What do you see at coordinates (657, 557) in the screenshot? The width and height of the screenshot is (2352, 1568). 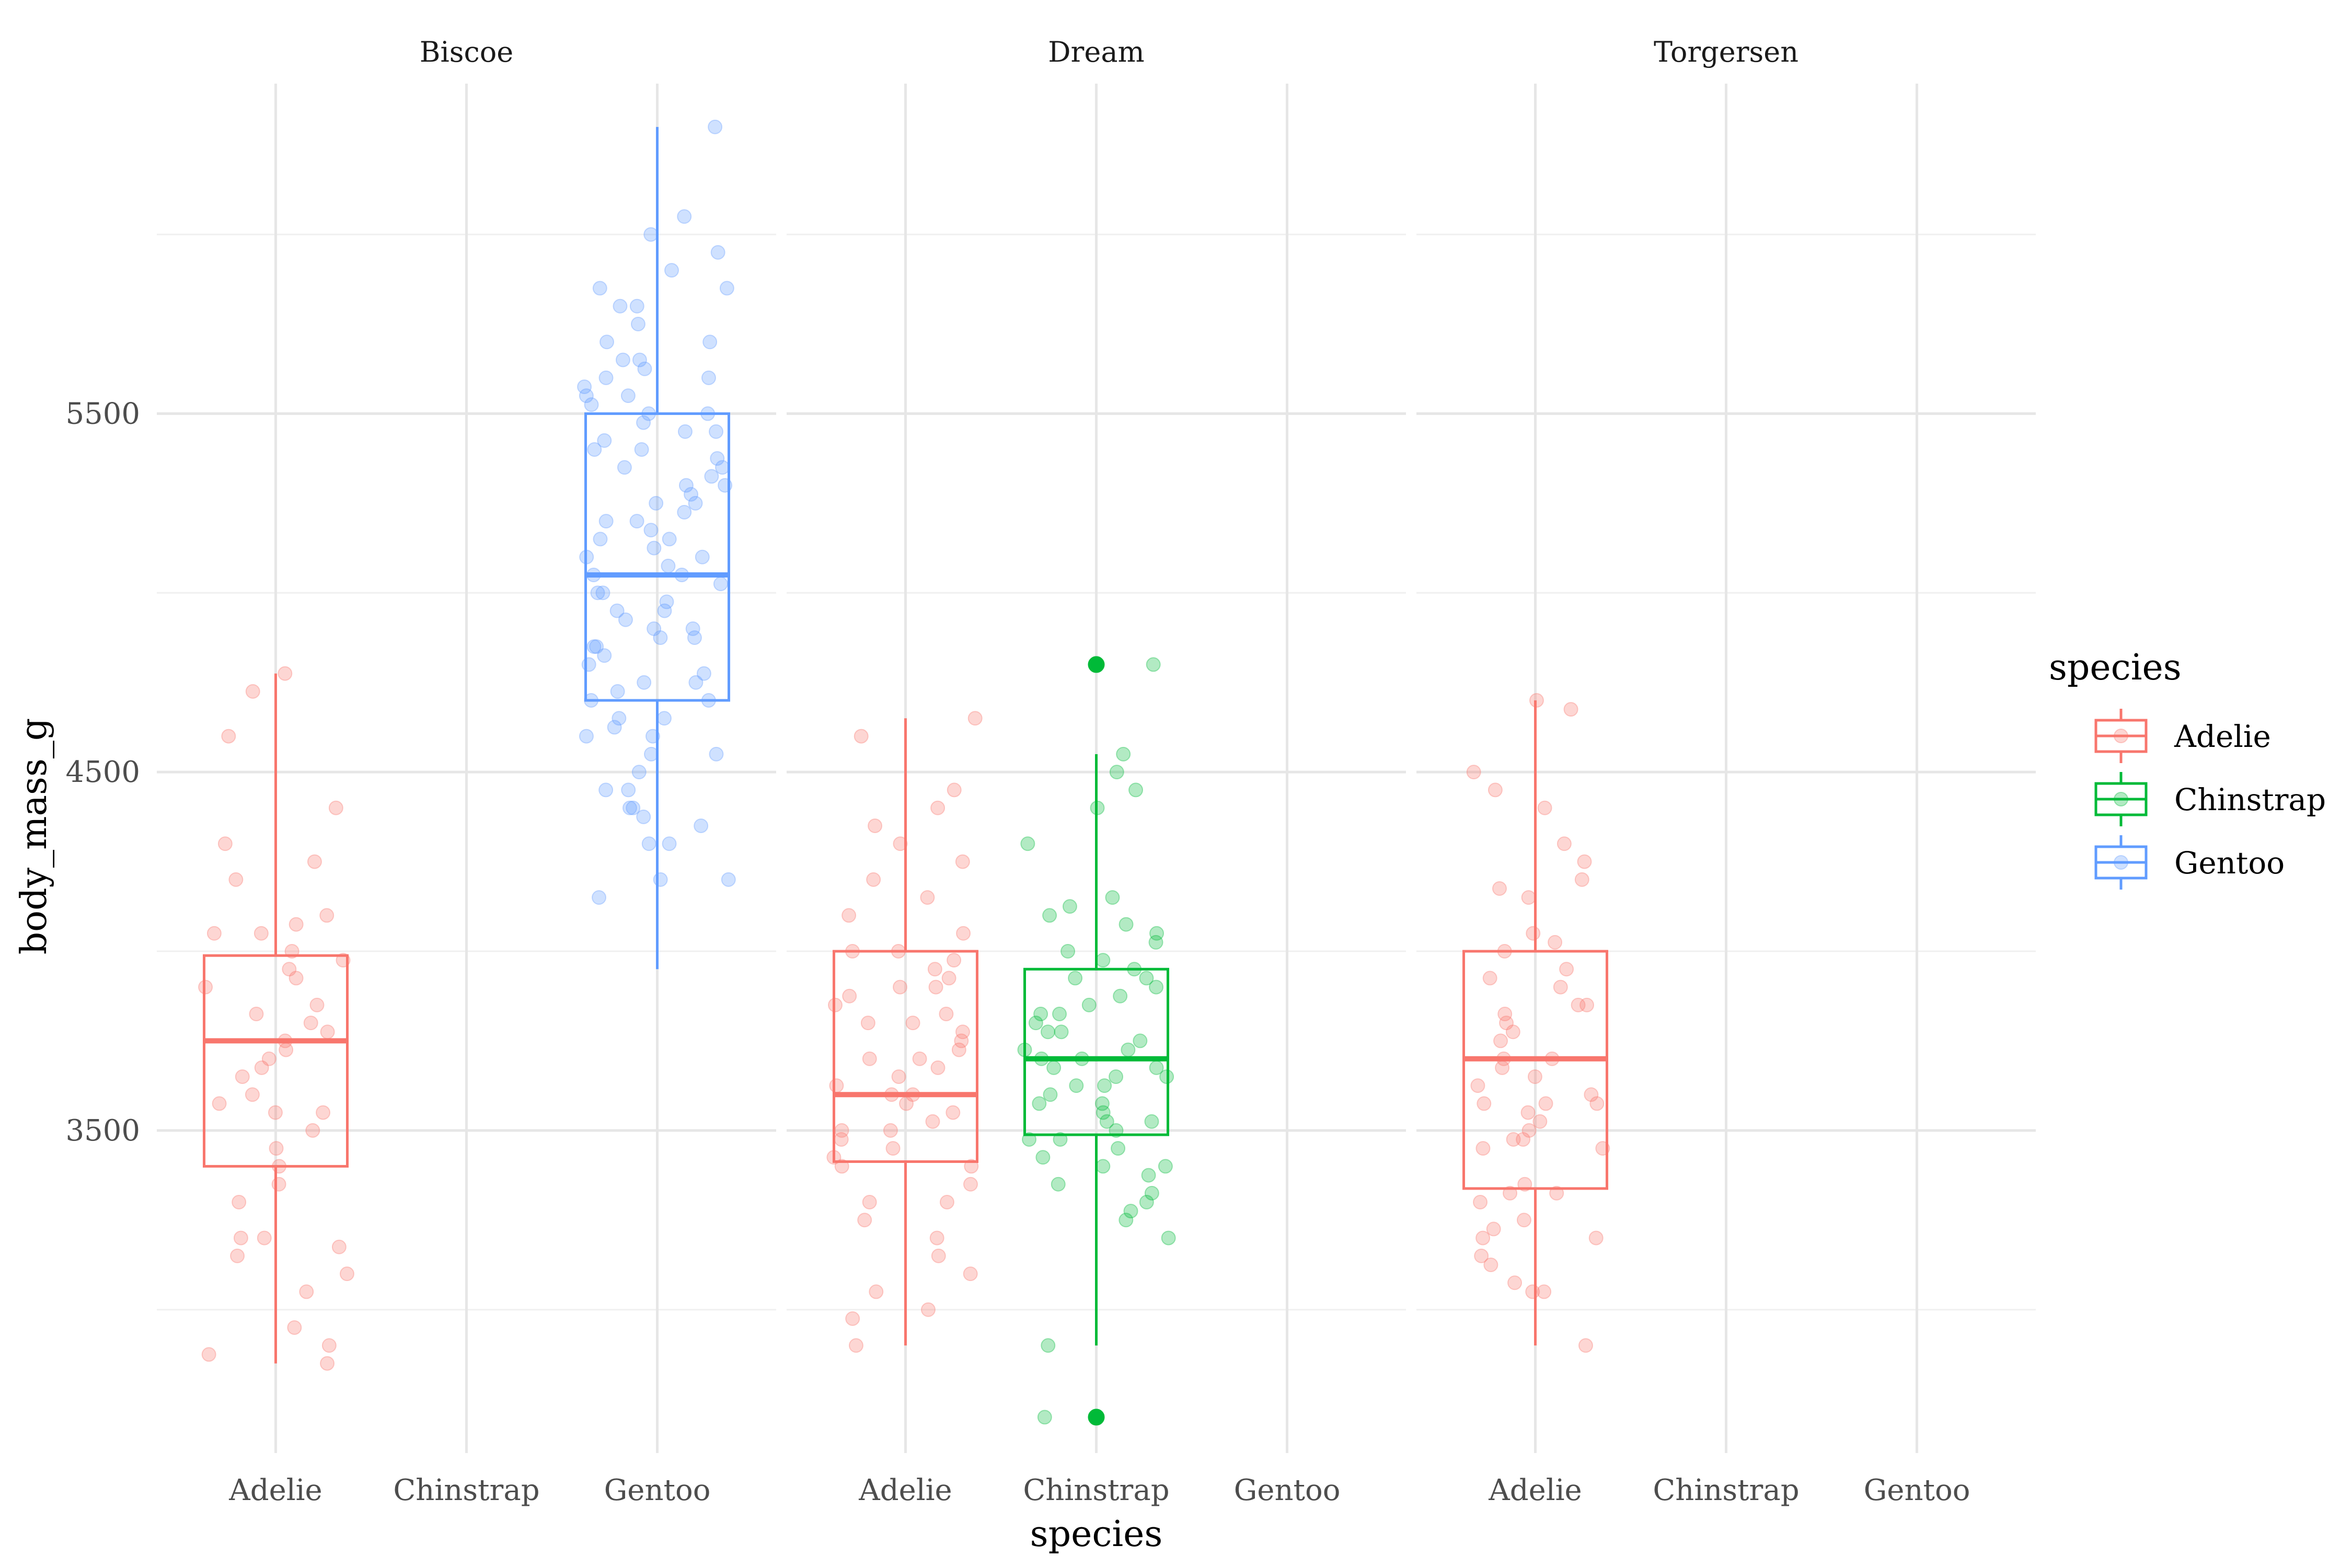 I see `box` at bounding box center [657, 557].